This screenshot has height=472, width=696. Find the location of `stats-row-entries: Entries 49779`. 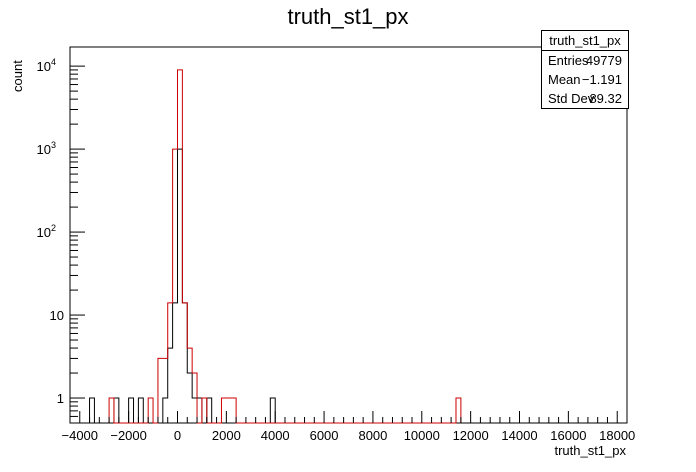

stats-row-entries: Entries 49779 is located at coordinates (585, 60).